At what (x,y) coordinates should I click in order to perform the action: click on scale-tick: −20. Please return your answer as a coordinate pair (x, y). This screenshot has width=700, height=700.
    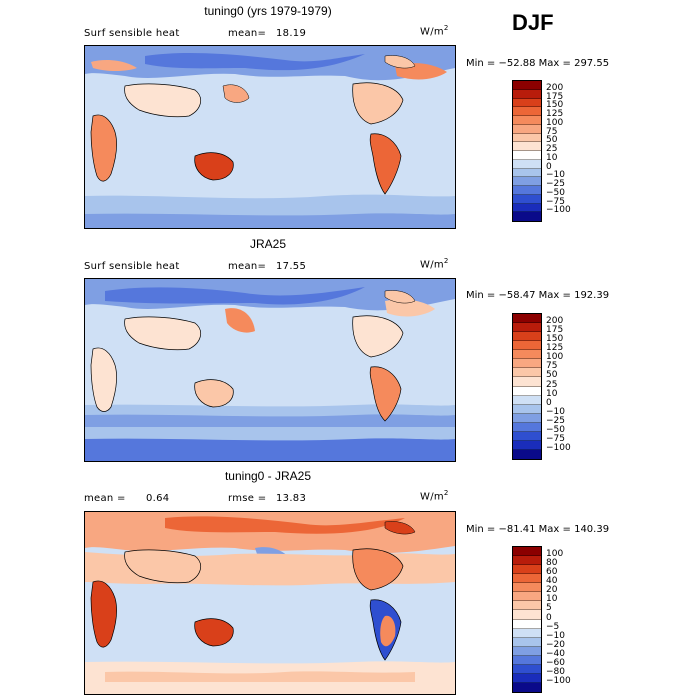
    Looking at the image, I should click on (555, 644).